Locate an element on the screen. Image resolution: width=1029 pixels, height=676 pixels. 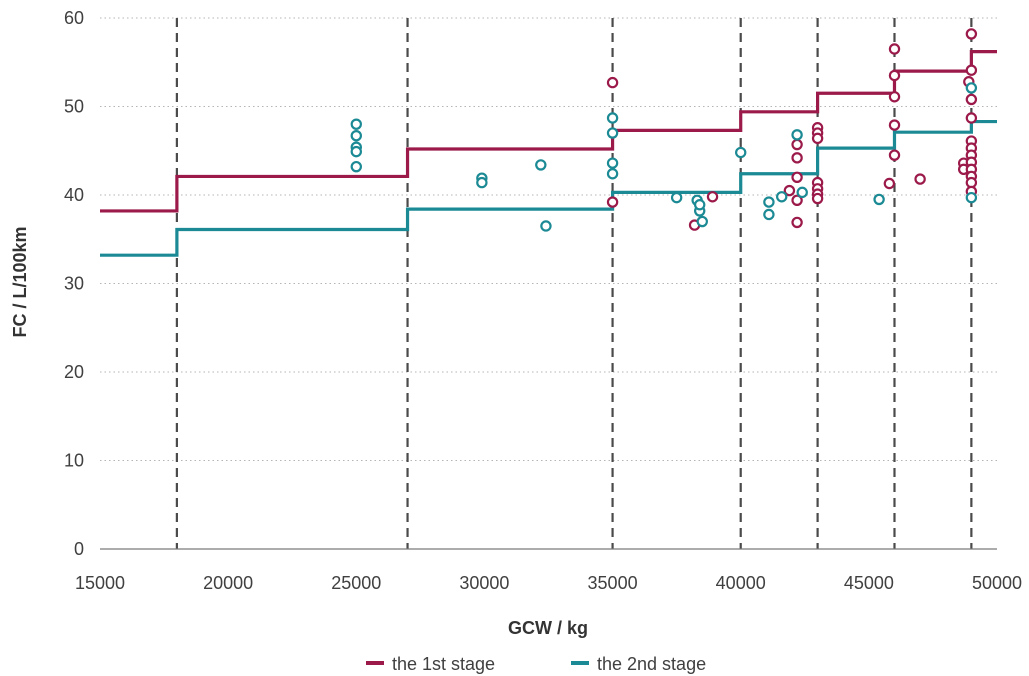
y-axis-title: FC / L/100km is located at coordinates (20, 281).